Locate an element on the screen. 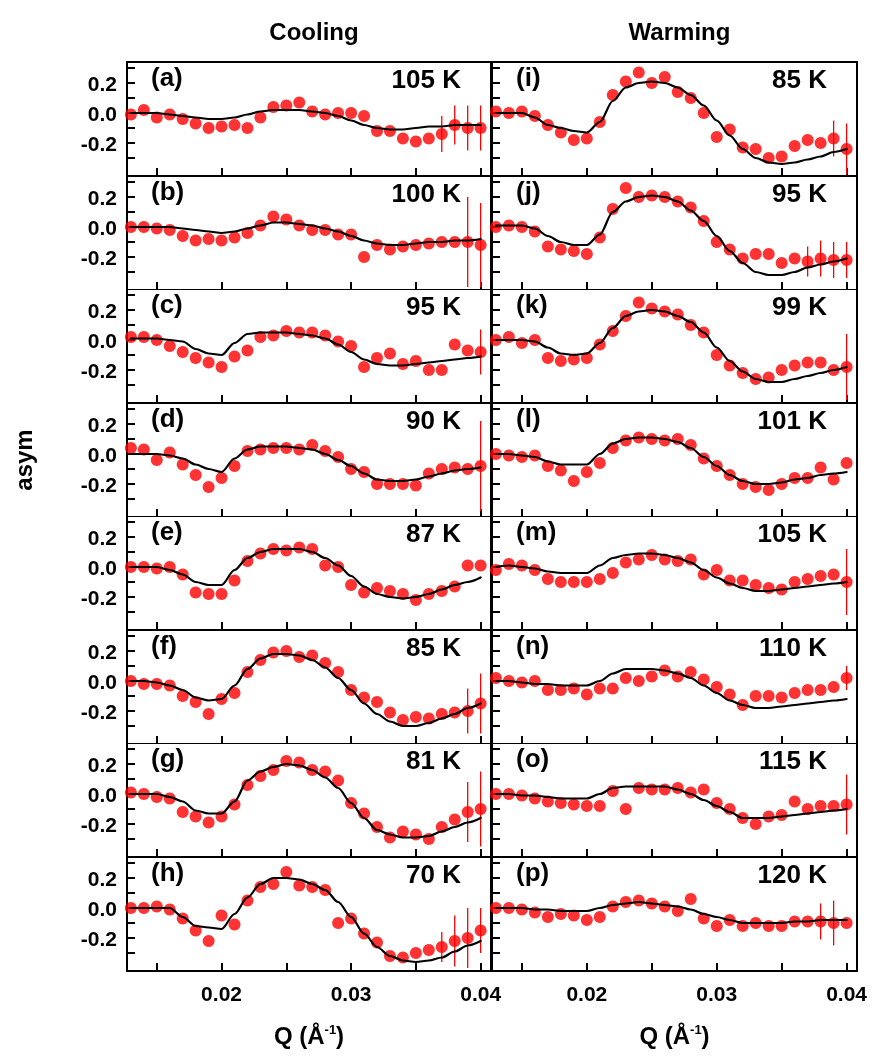  annotation: 110 K is located at coordinates (793, 646).